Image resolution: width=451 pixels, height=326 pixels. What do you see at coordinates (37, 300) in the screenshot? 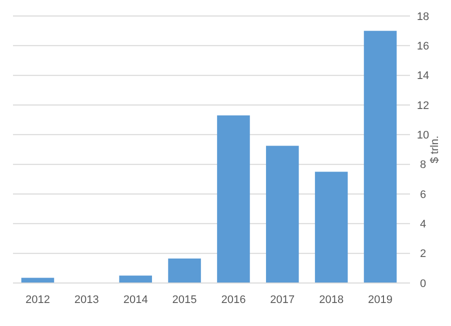
I see `x-tick-label: 2012` at bounding box center [37, 300].